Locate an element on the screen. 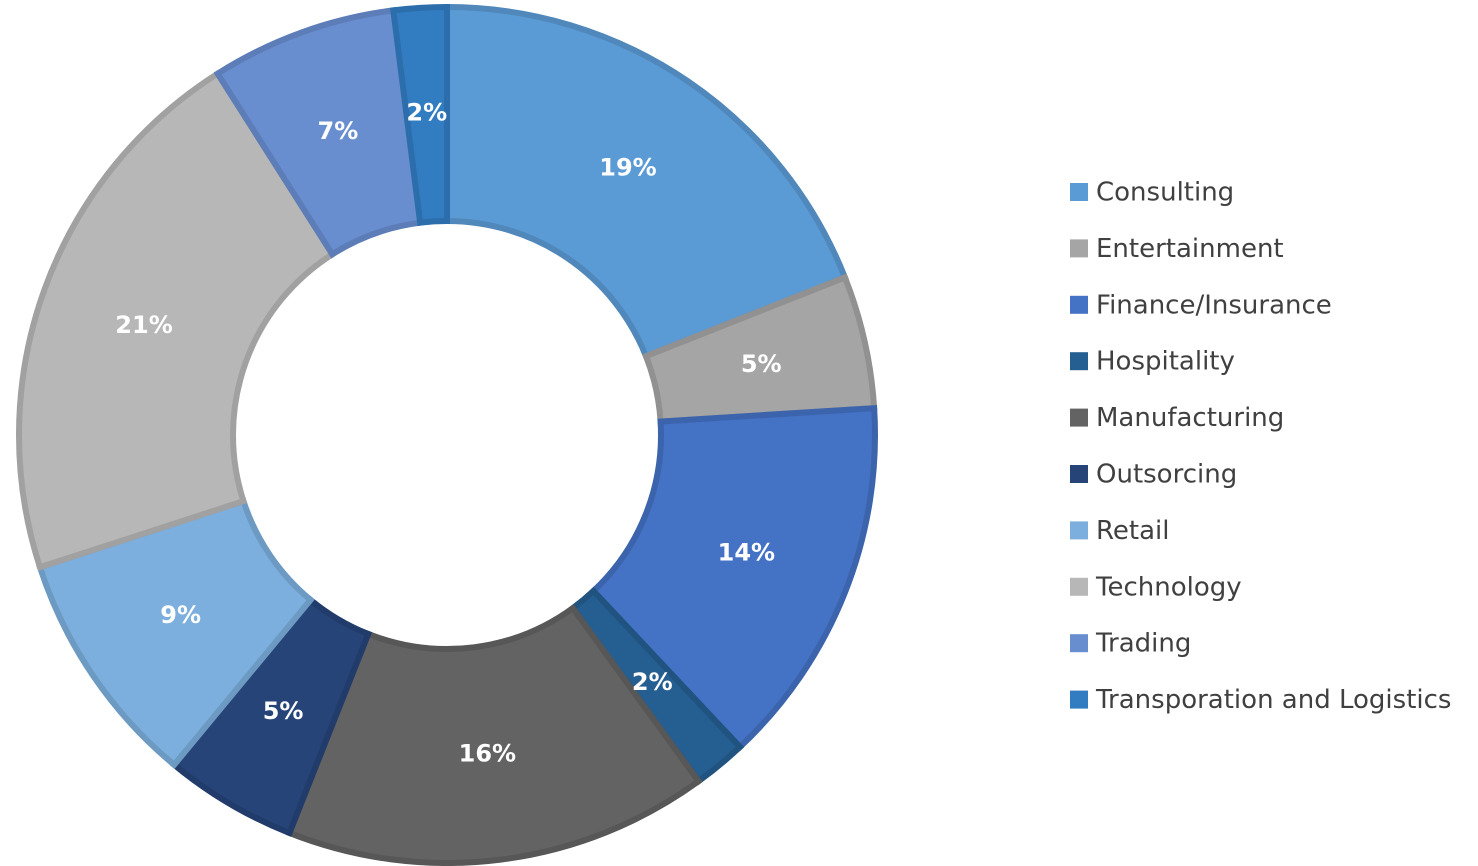 The width and height of the screenshot is (1478, 866). legend-label: Trading is located at coordinates (1143, 644).